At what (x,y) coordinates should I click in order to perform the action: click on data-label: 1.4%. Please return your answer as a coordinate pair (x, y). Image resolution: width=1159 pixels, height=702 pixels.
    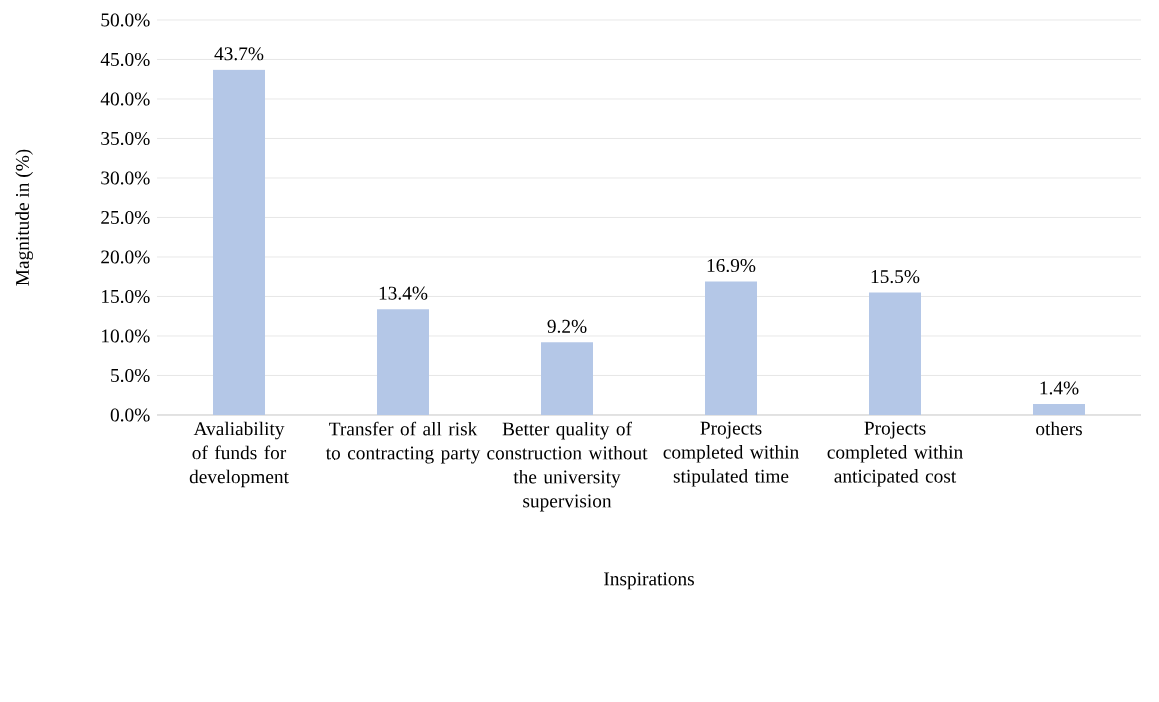
    Looking at the image, I should click on (1059, 388).